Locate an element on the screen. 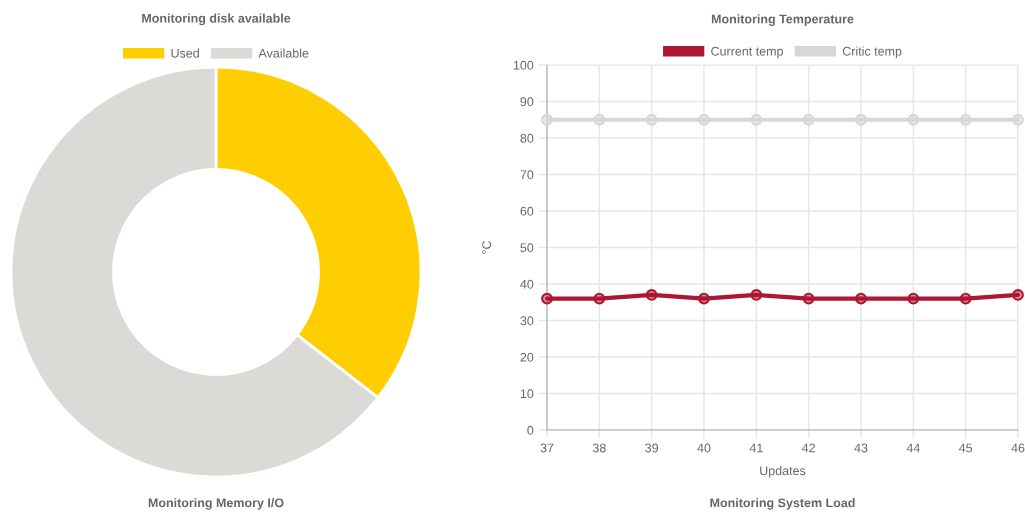 The width and height of the screenshot is (1025, 516). chart-title: Monitoring disk available is located at coordinates (216, 19).